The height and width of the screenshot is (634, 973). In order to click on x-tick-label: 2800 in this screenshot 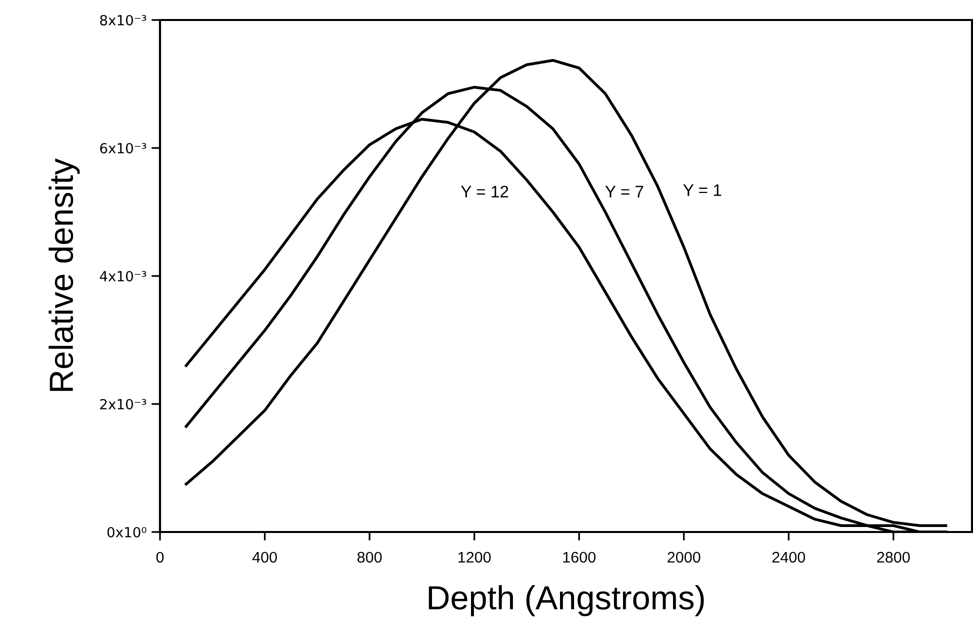, I will do `click(893, 557)`.